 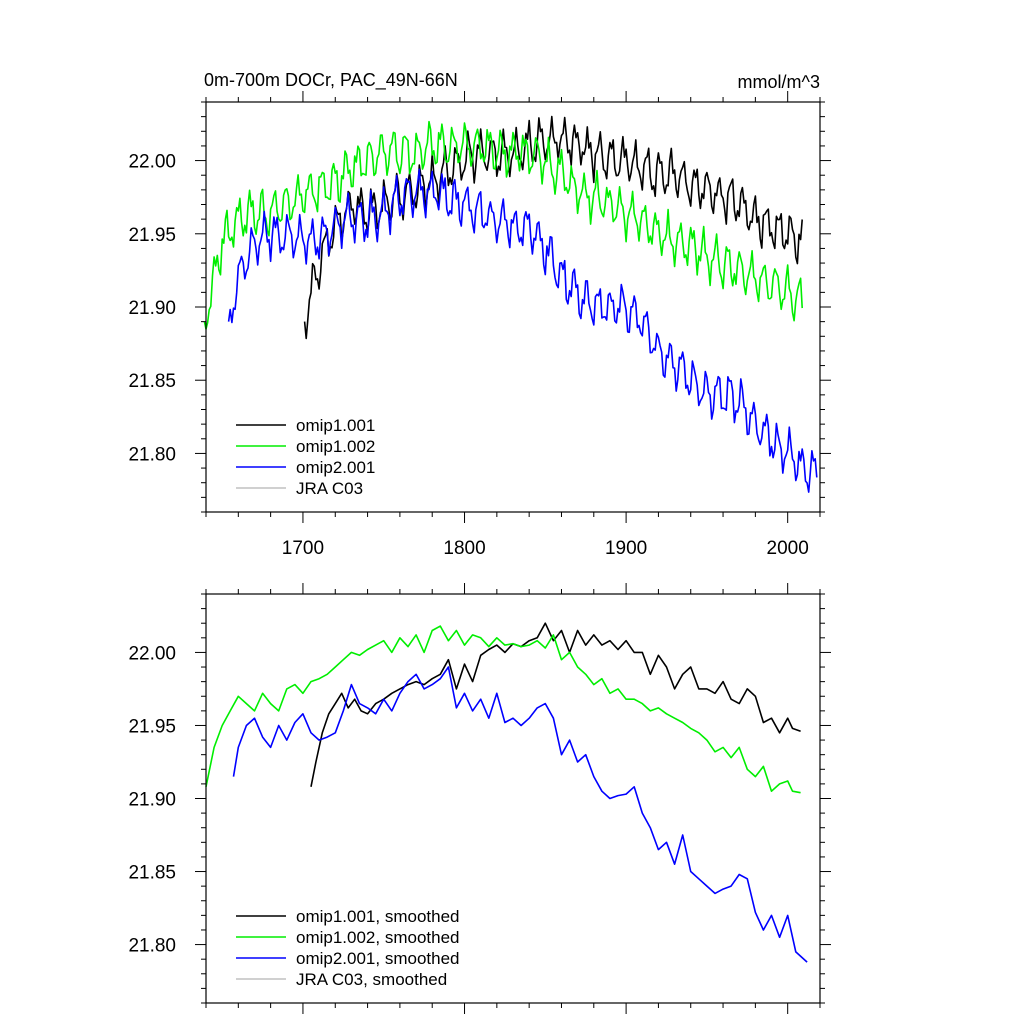 I want to click on legend-label: omip1.001, smoothed, so click(x=378, y=916).